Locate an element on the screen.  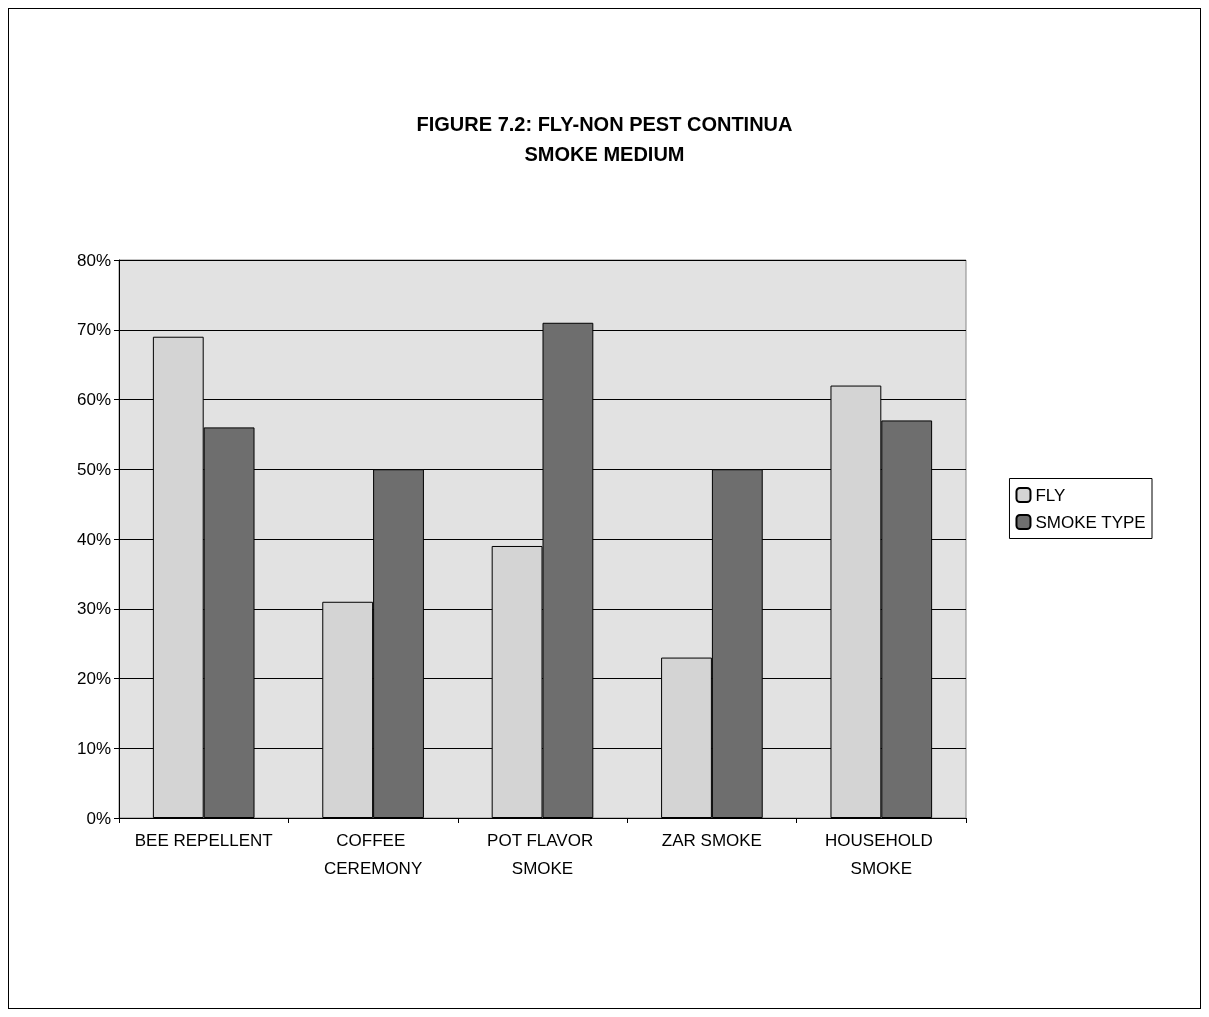
legend-label: FLY is located at coordinates (1050, 495).